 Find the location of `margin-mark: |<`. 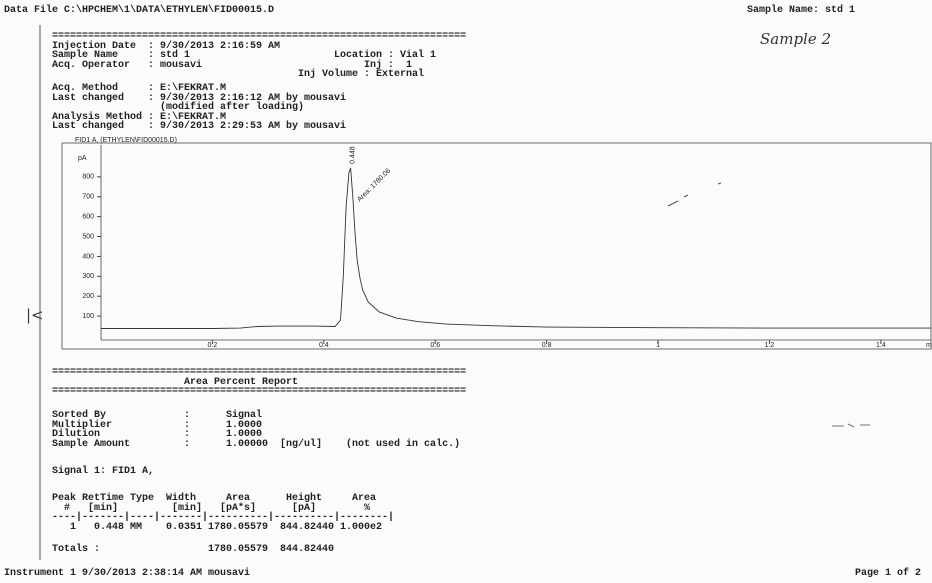

margin-mark: |< is located at coordinates (35, 315).